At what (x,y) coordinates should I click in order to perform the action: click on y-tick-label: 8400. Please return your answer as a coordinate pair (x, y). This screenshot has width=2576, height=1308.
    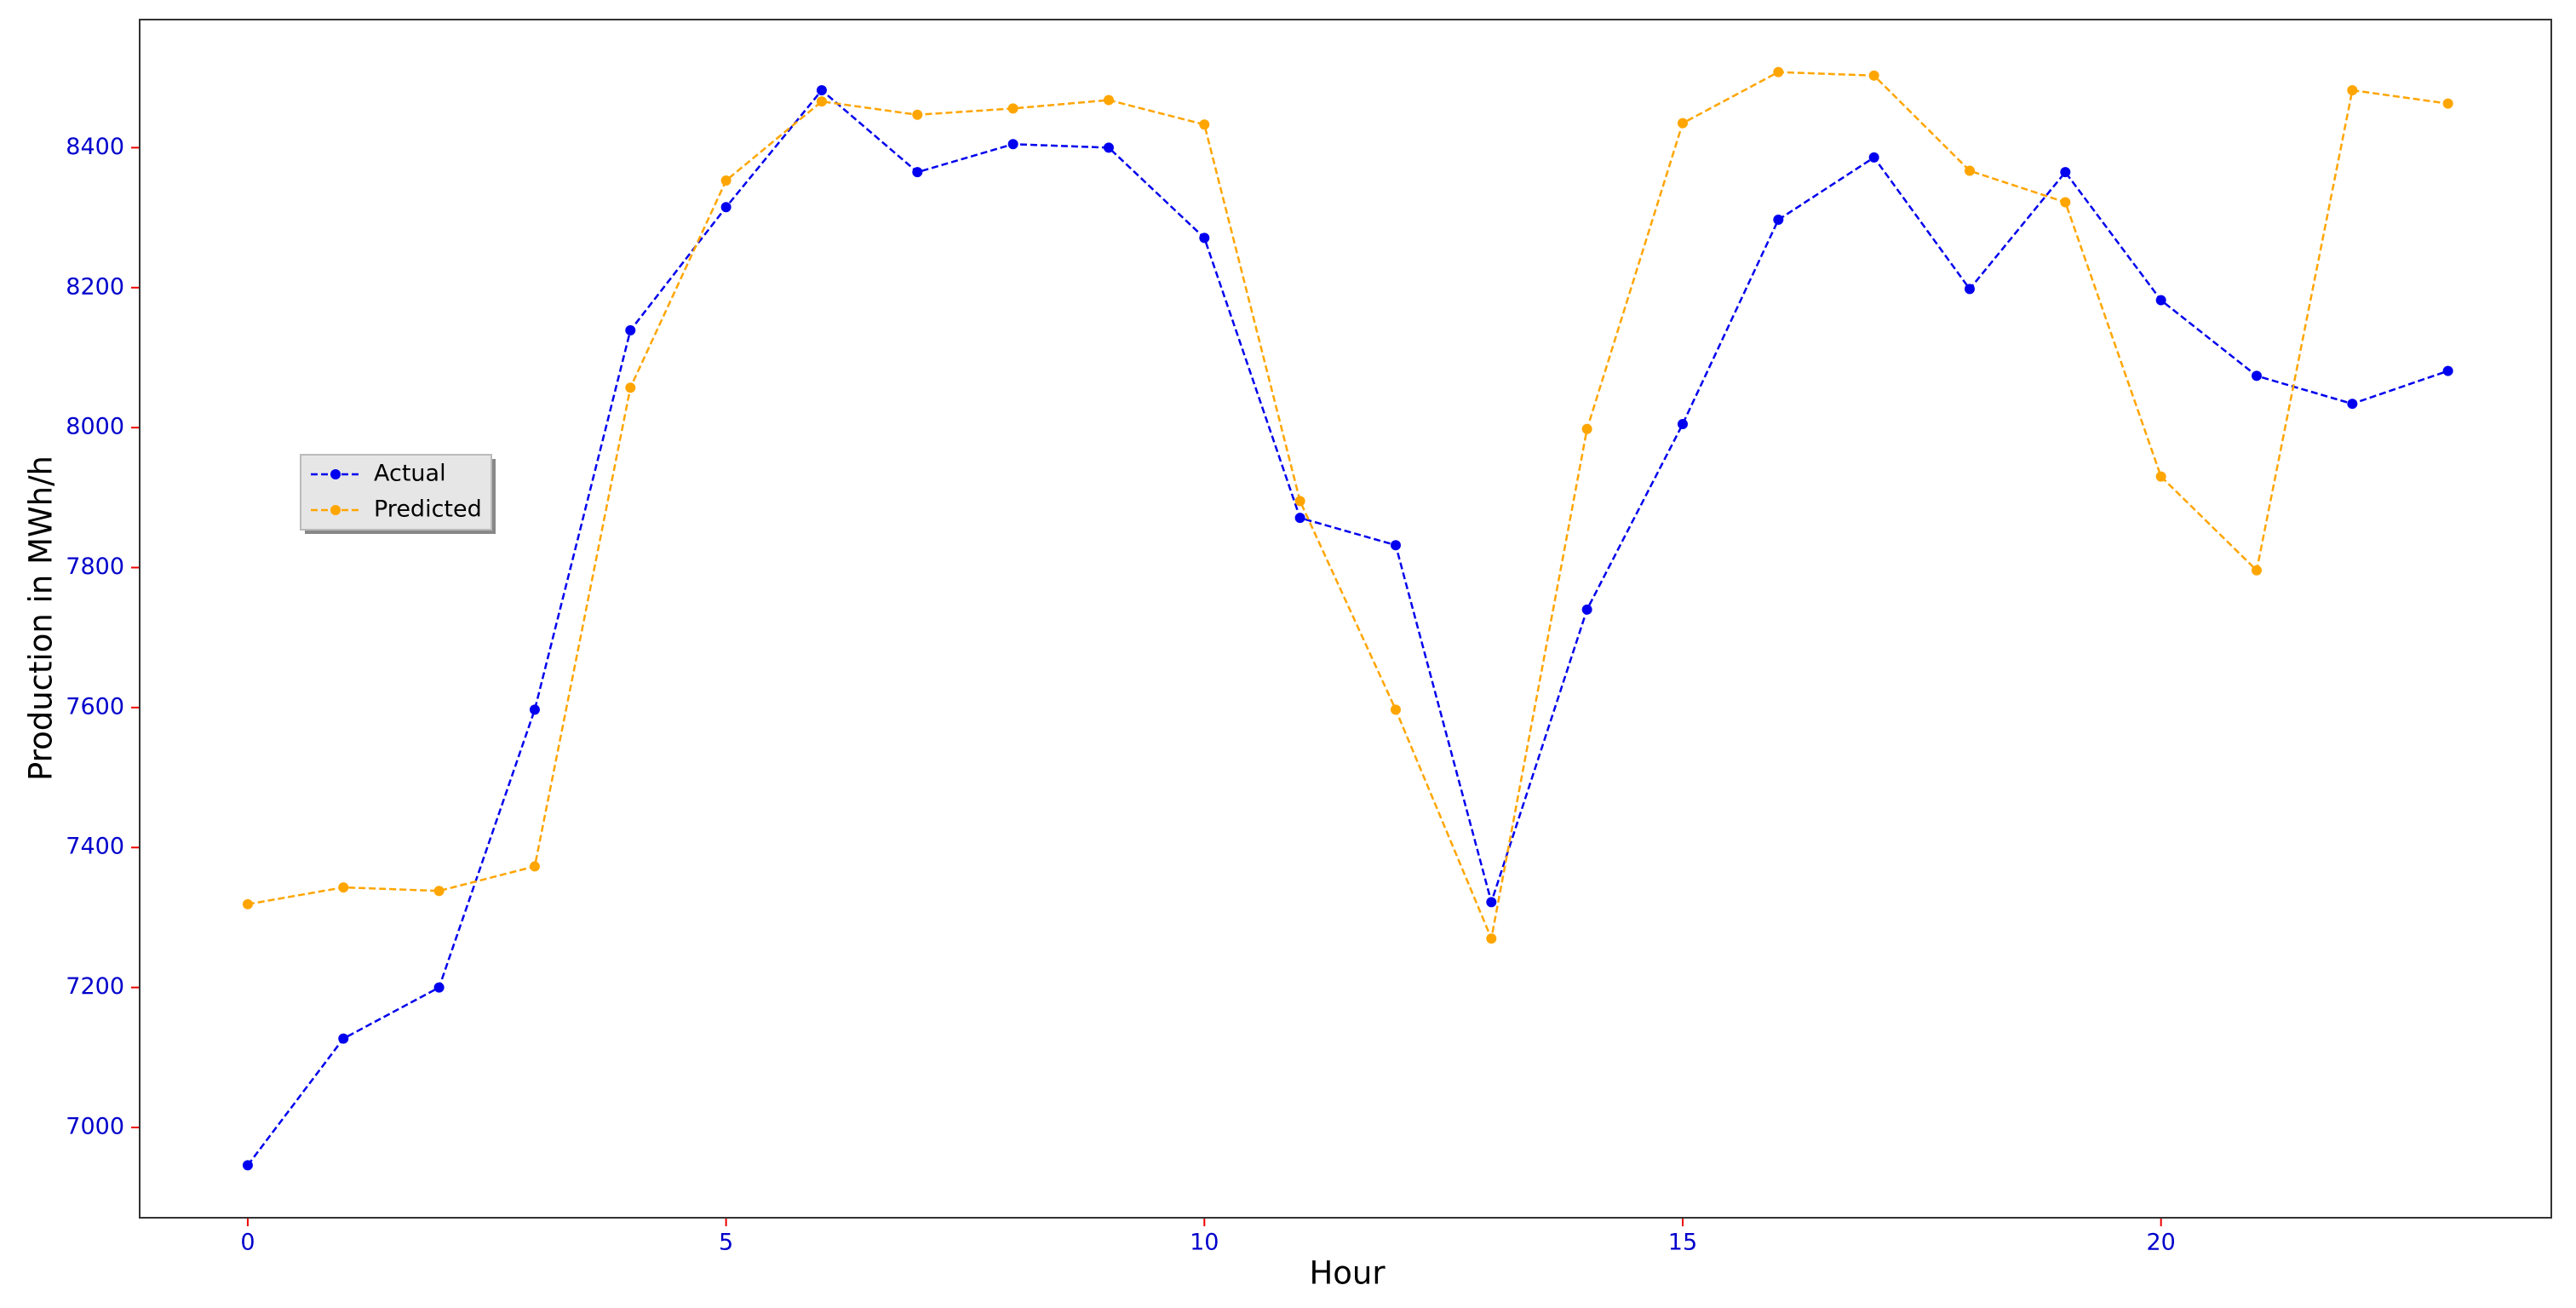
    Looking at the image, I should click on (95, 147).